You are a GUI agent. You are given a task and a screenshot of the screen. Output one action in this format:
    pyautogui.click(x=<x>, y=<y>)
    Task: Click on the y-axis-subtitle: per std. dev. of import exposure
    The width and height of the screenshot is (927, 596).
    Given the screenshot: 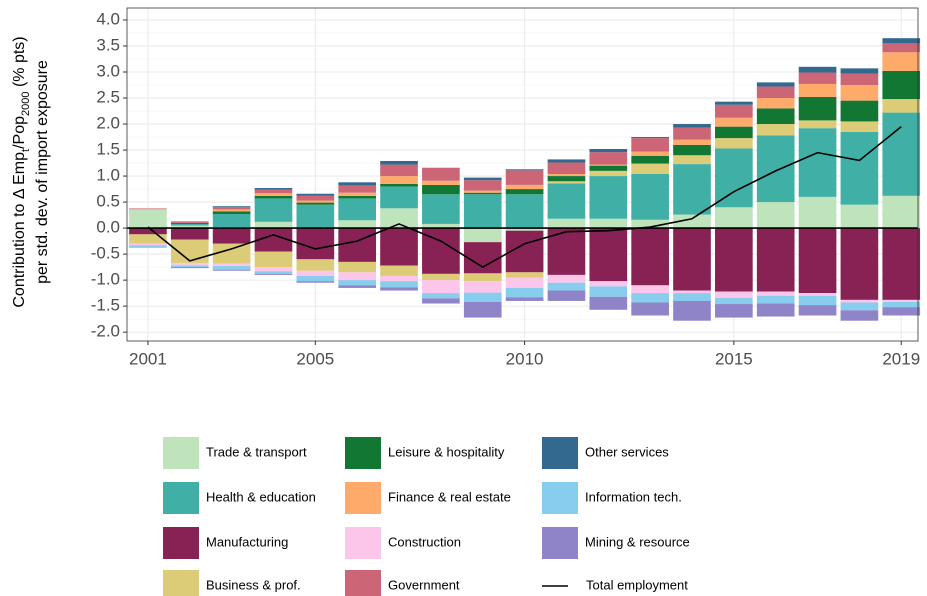 What is the action you would take?
    pyautogui.click(x=42, y=172)
    